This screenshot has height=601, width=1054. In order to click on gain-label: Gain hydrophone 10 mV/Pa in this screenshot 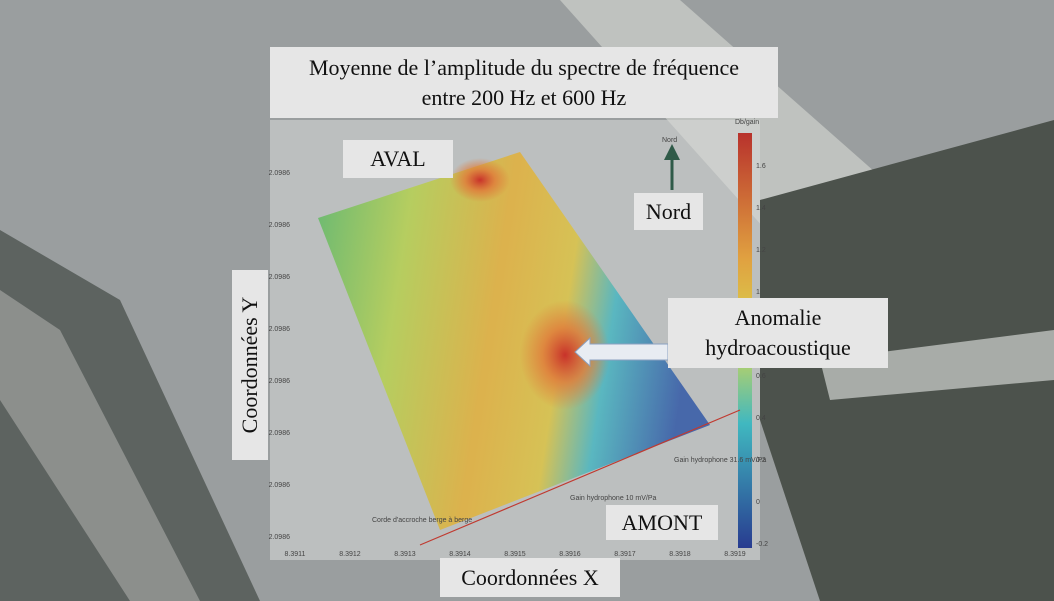, I will do `click(613, 498)`.